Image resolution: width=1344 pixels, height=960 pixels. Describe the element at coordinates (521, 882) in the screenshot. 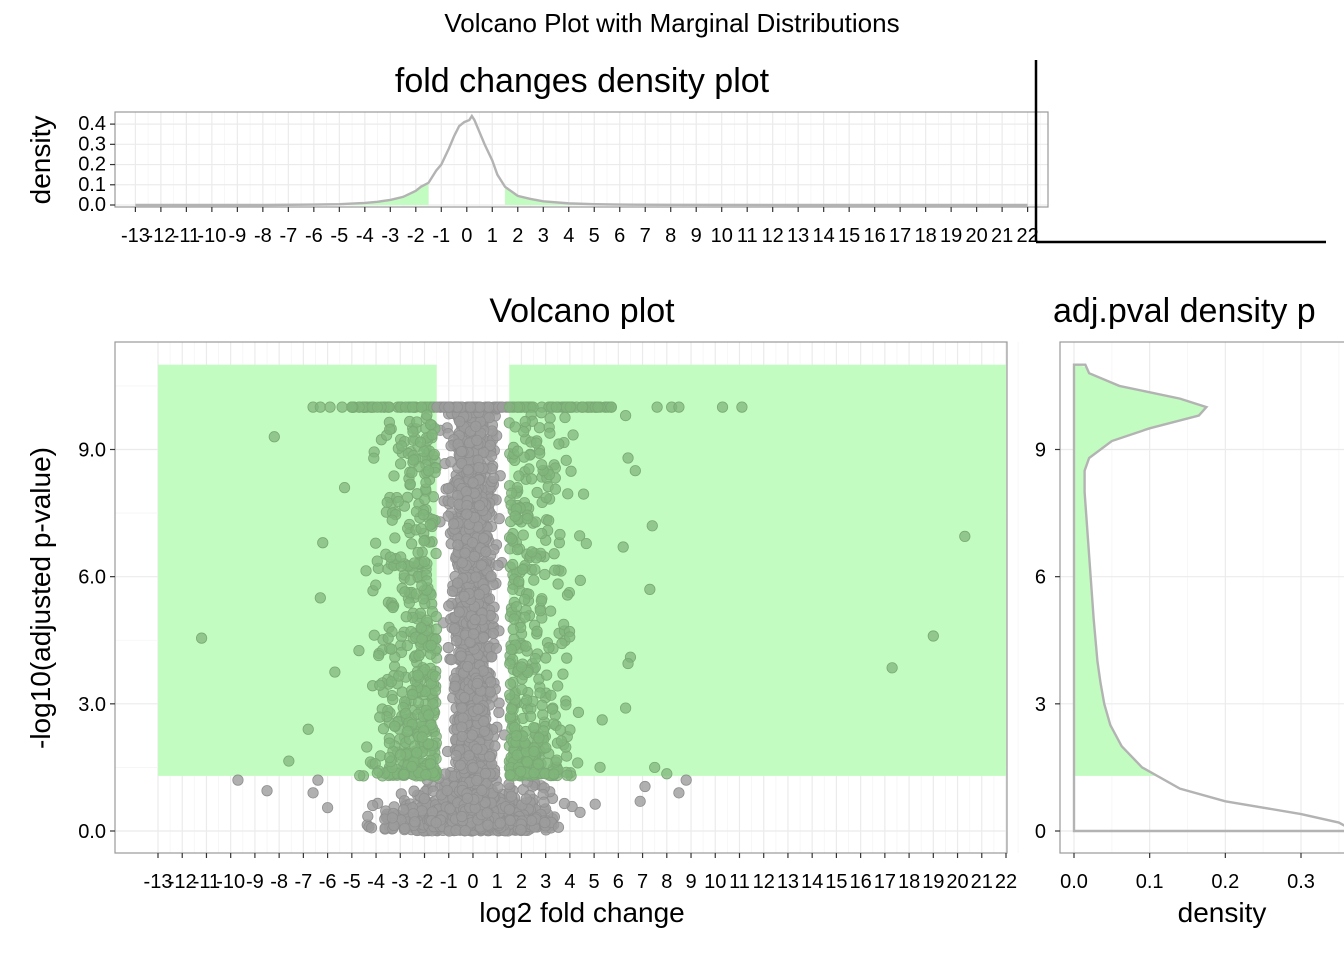

I see `volcano-x-tick-label: 2` at that location.